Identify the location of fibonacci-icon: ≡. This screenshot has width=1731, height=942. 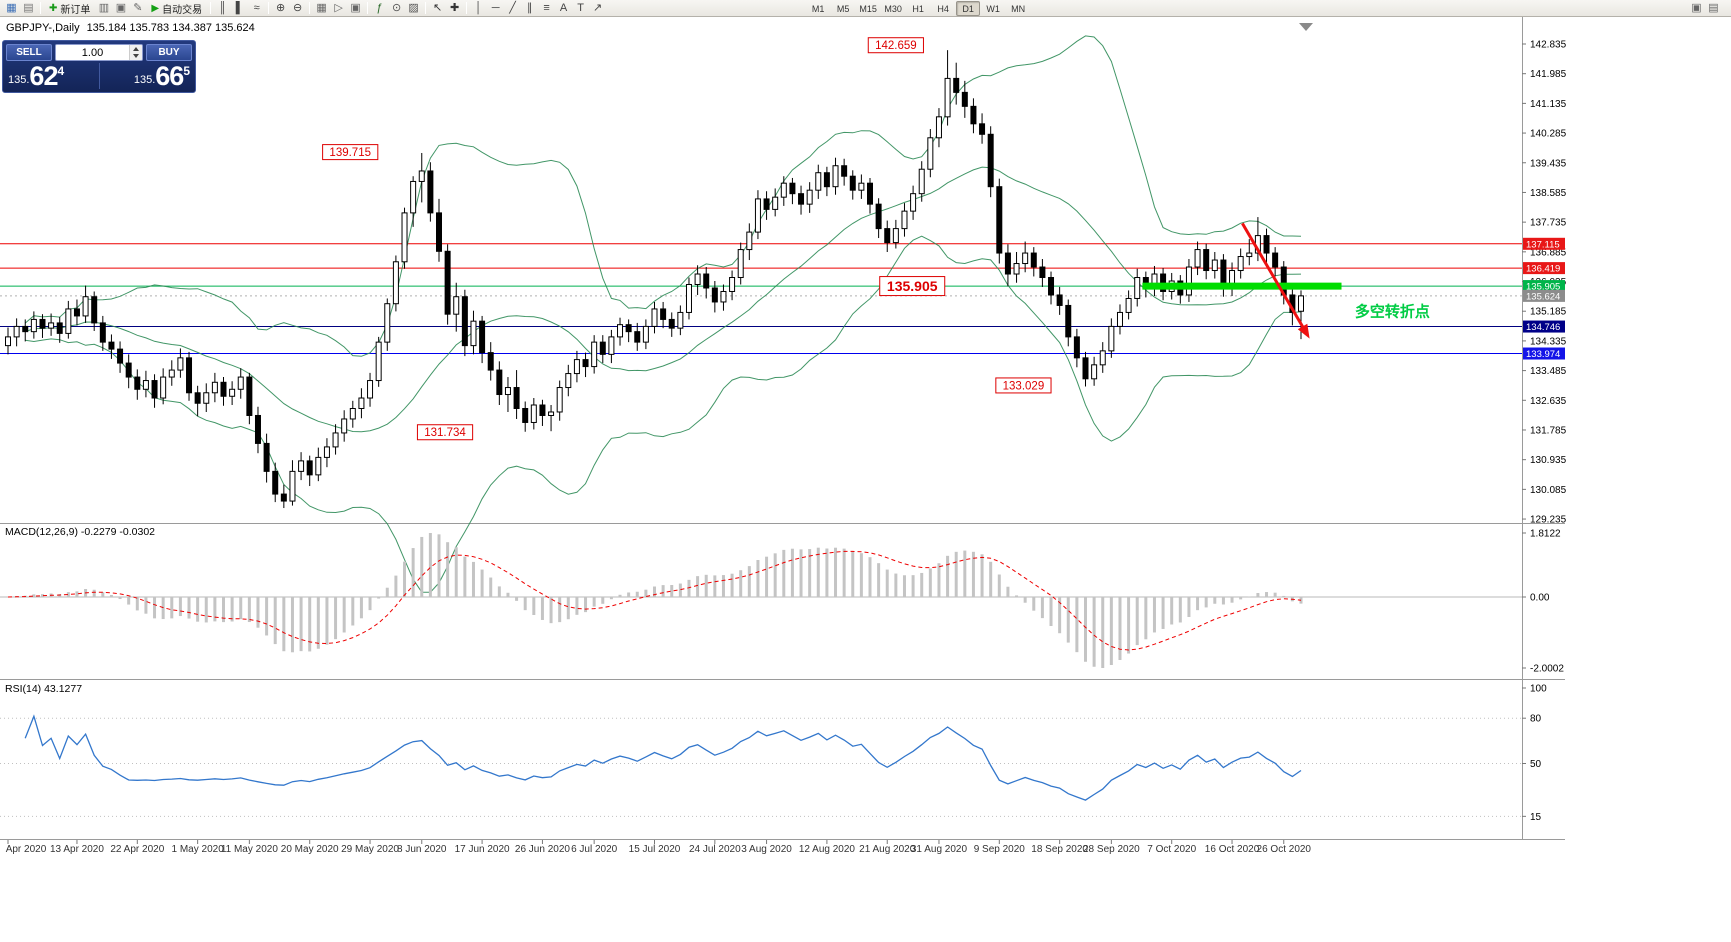
(546, 7).